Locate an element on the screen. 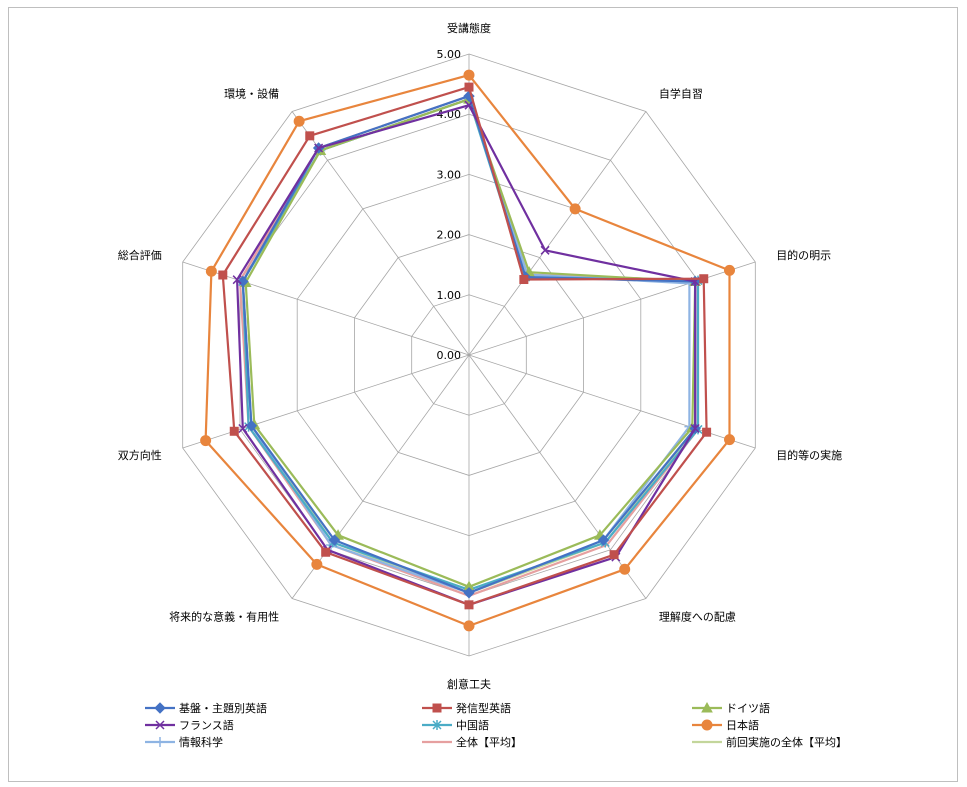 The height and width of the screenshot is (787, 967). legend-item: 基盤・主題別英語 is located at coordinates (206, 708).